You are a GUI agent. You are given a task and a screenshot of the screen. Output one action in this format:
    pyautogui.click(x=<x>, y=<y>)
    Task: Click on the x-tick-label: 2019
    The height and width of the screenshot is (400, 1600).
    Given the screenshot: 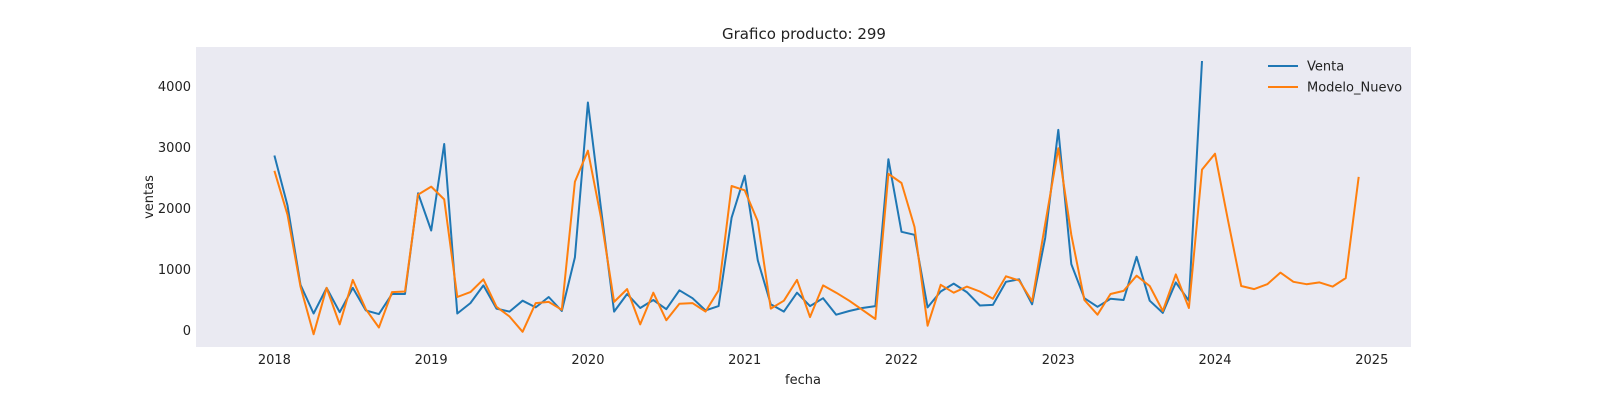 What is the action you would take?
    pyautogui.click(x=431, y=360)
    